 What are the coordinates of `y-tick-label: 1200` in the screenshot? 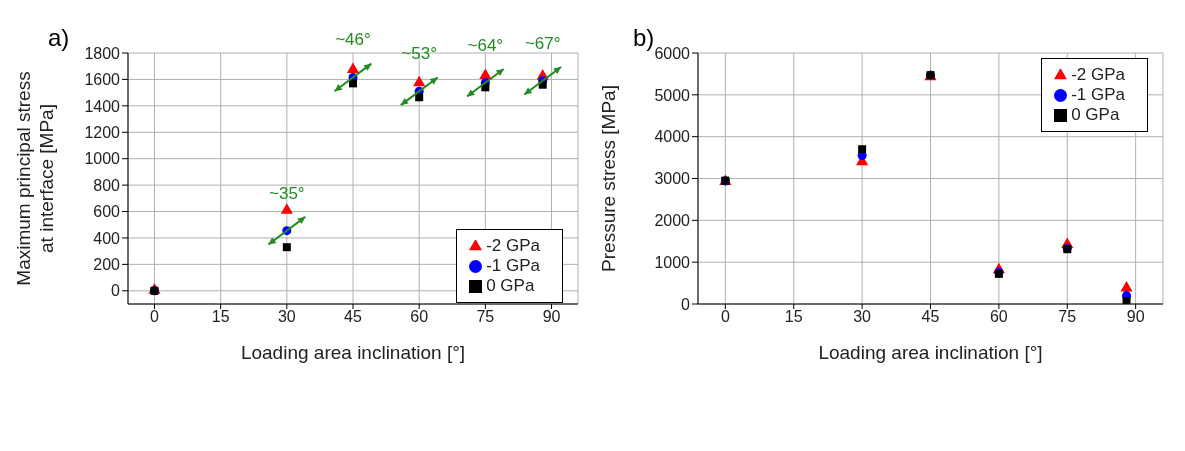 It's located at (102, 132).